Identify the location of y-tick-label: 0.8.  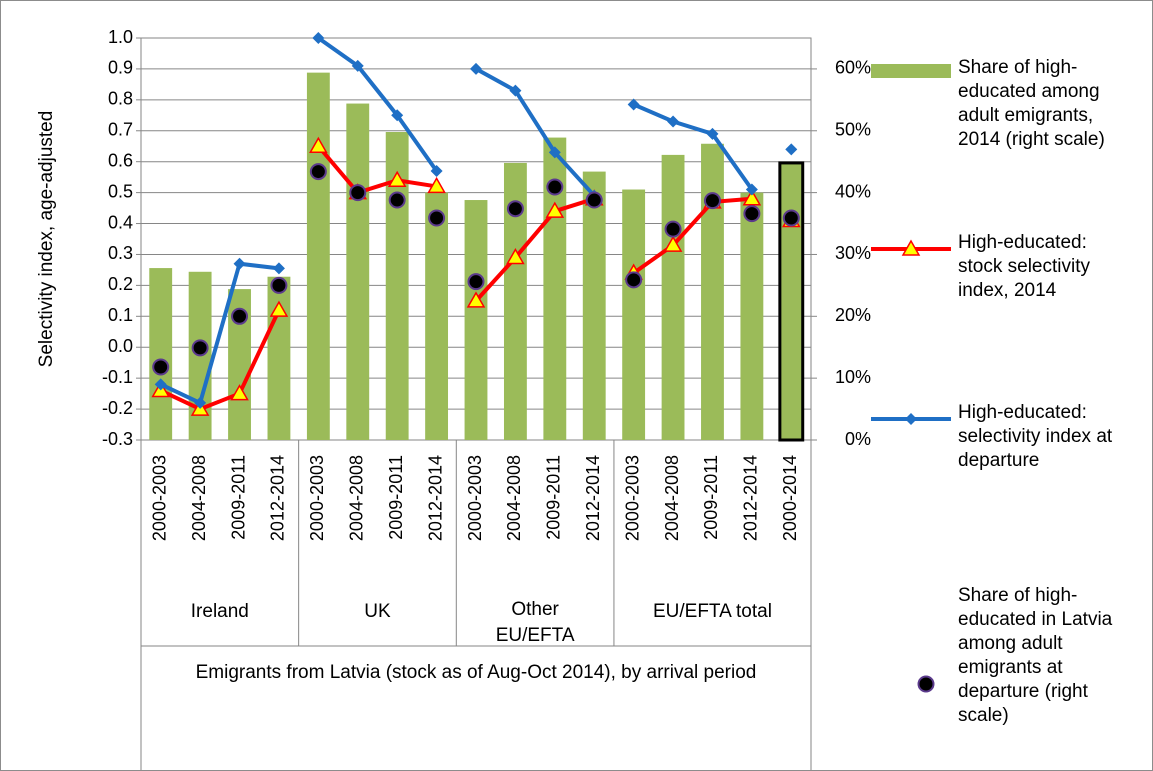
(120, 99).